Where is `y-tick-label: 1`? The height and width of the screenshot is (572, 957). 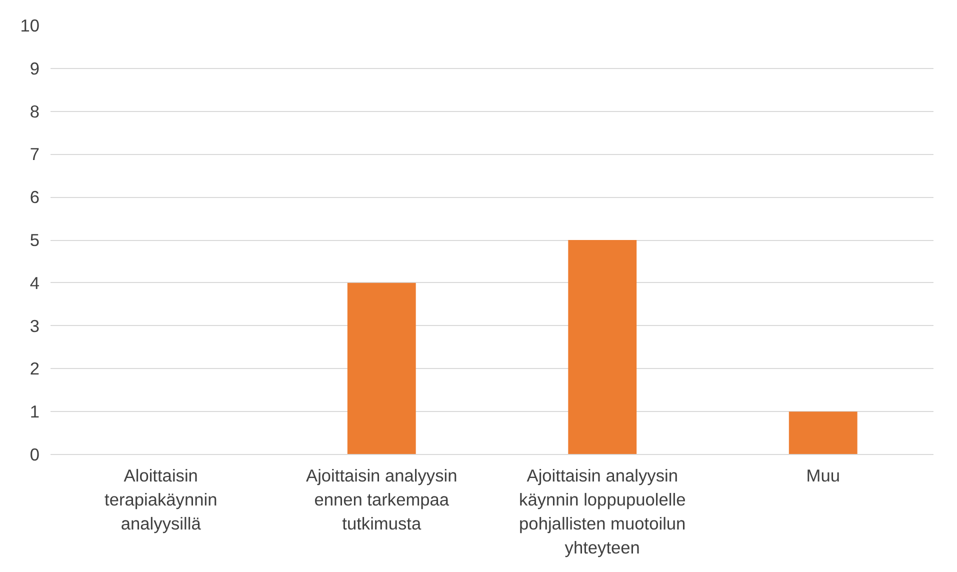 y-tick-label: 1 is located at coordinates (35, 412).